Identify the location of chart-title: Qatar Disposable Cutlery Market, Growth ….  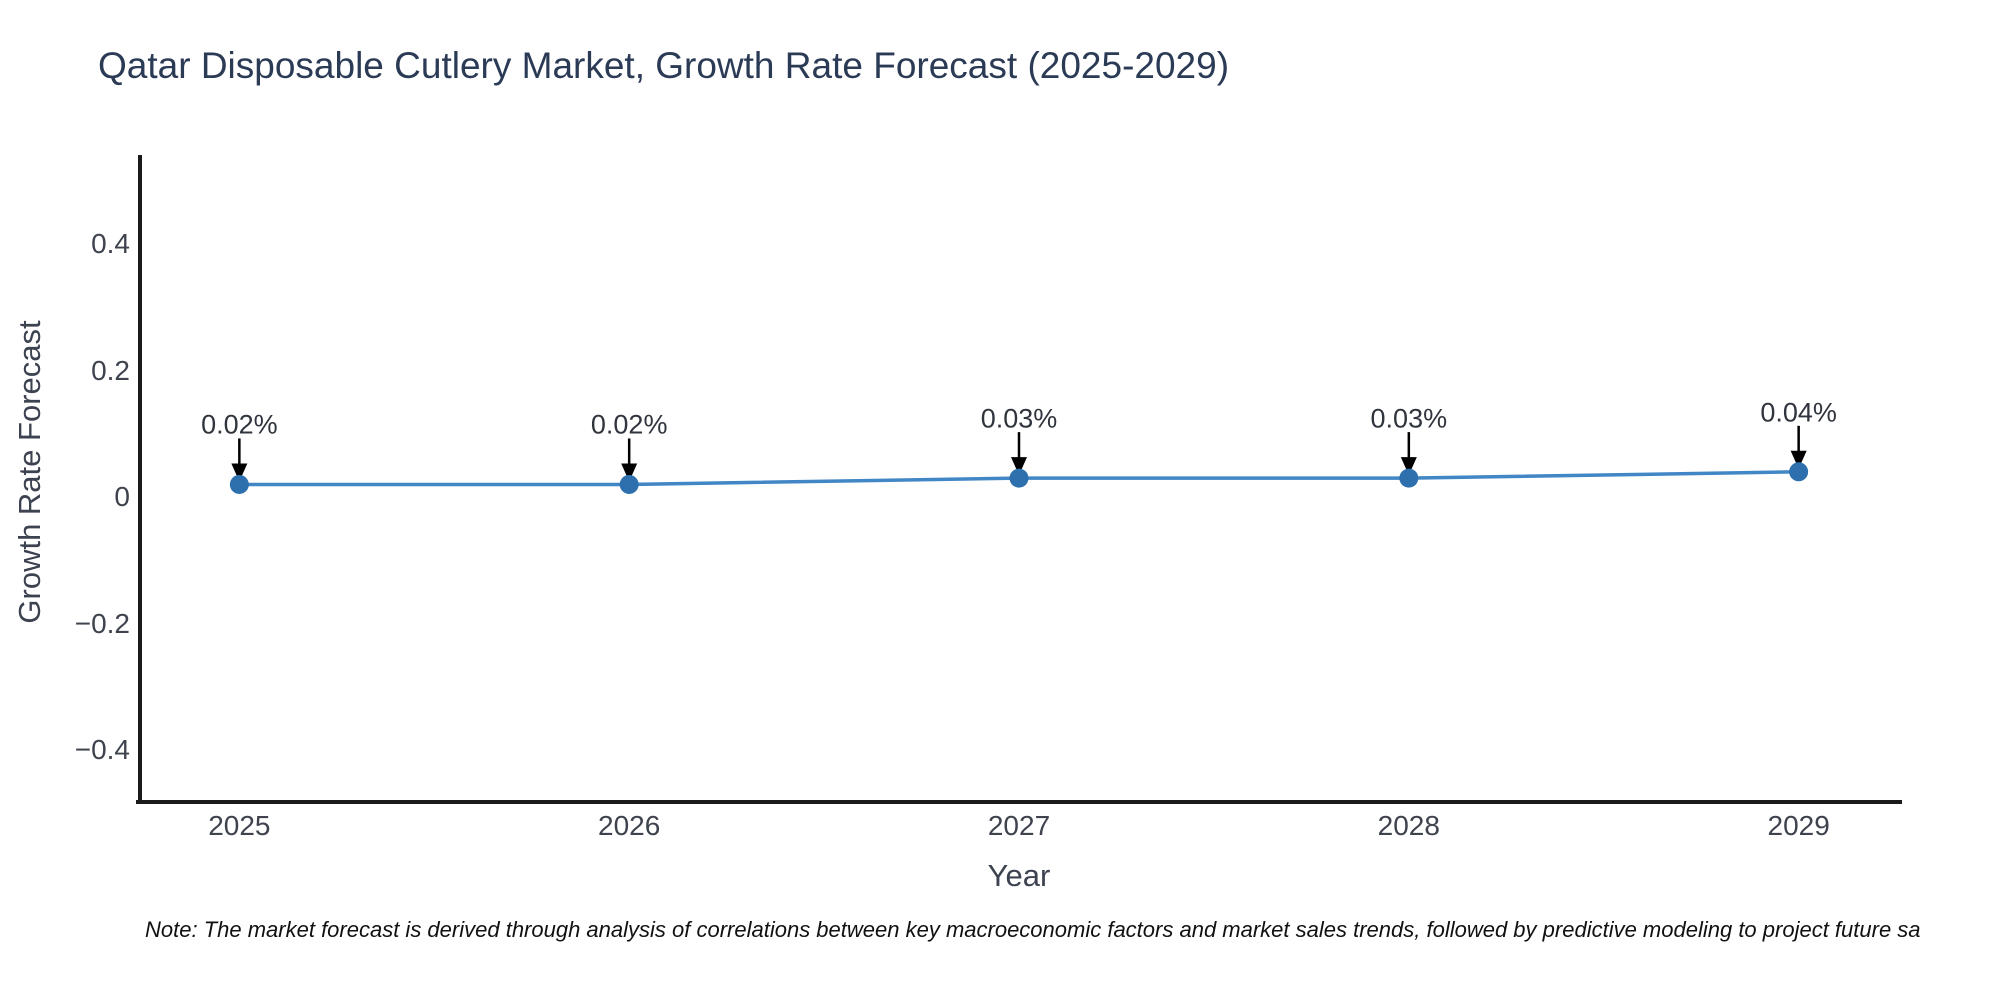
(664, 65).